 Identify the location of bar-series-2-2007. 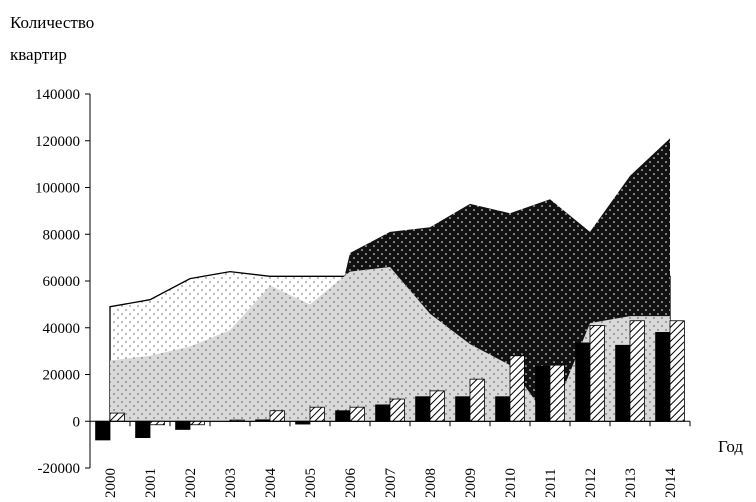
(397, 410).